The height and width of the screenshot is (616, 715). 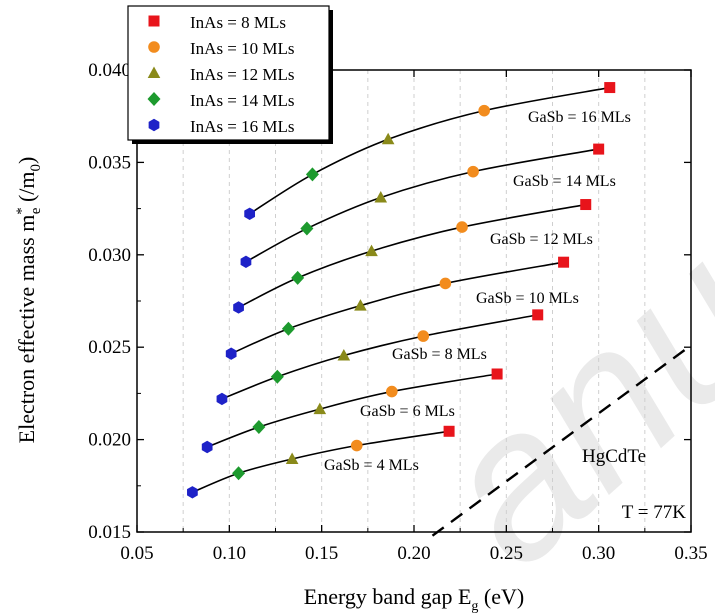 I want to click on y-tick-label: 0.030, so click(x=109, y=255).